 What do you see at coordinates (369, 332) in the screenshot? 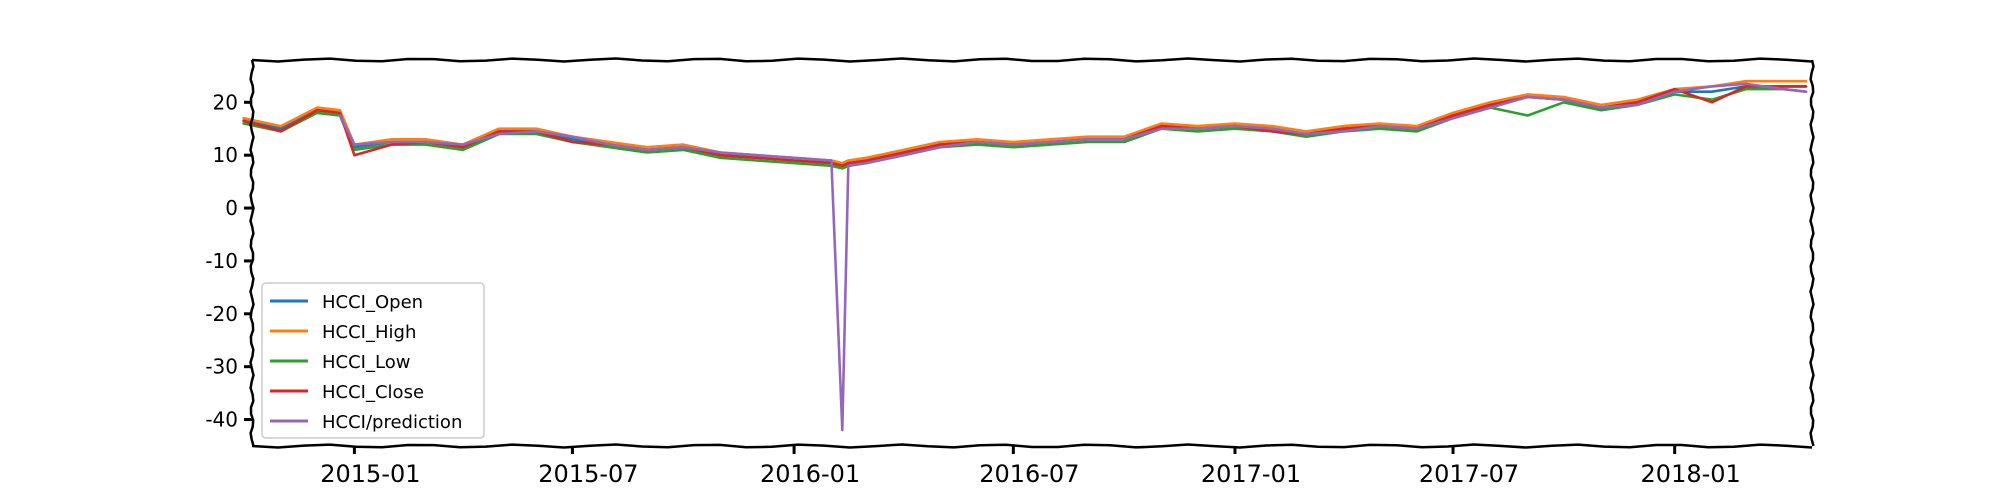
I see `legend-label: HCCI_High` at bounding box center [369, 332].